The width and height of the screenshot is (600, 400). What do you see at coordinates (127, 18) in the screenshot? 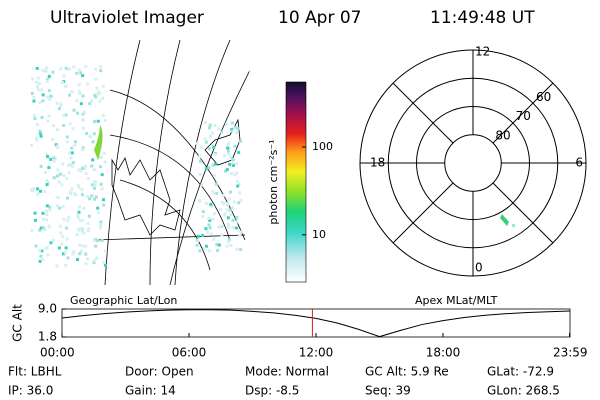
I see `title: Ultraviolet Imager` at bounding box center [127, 18].